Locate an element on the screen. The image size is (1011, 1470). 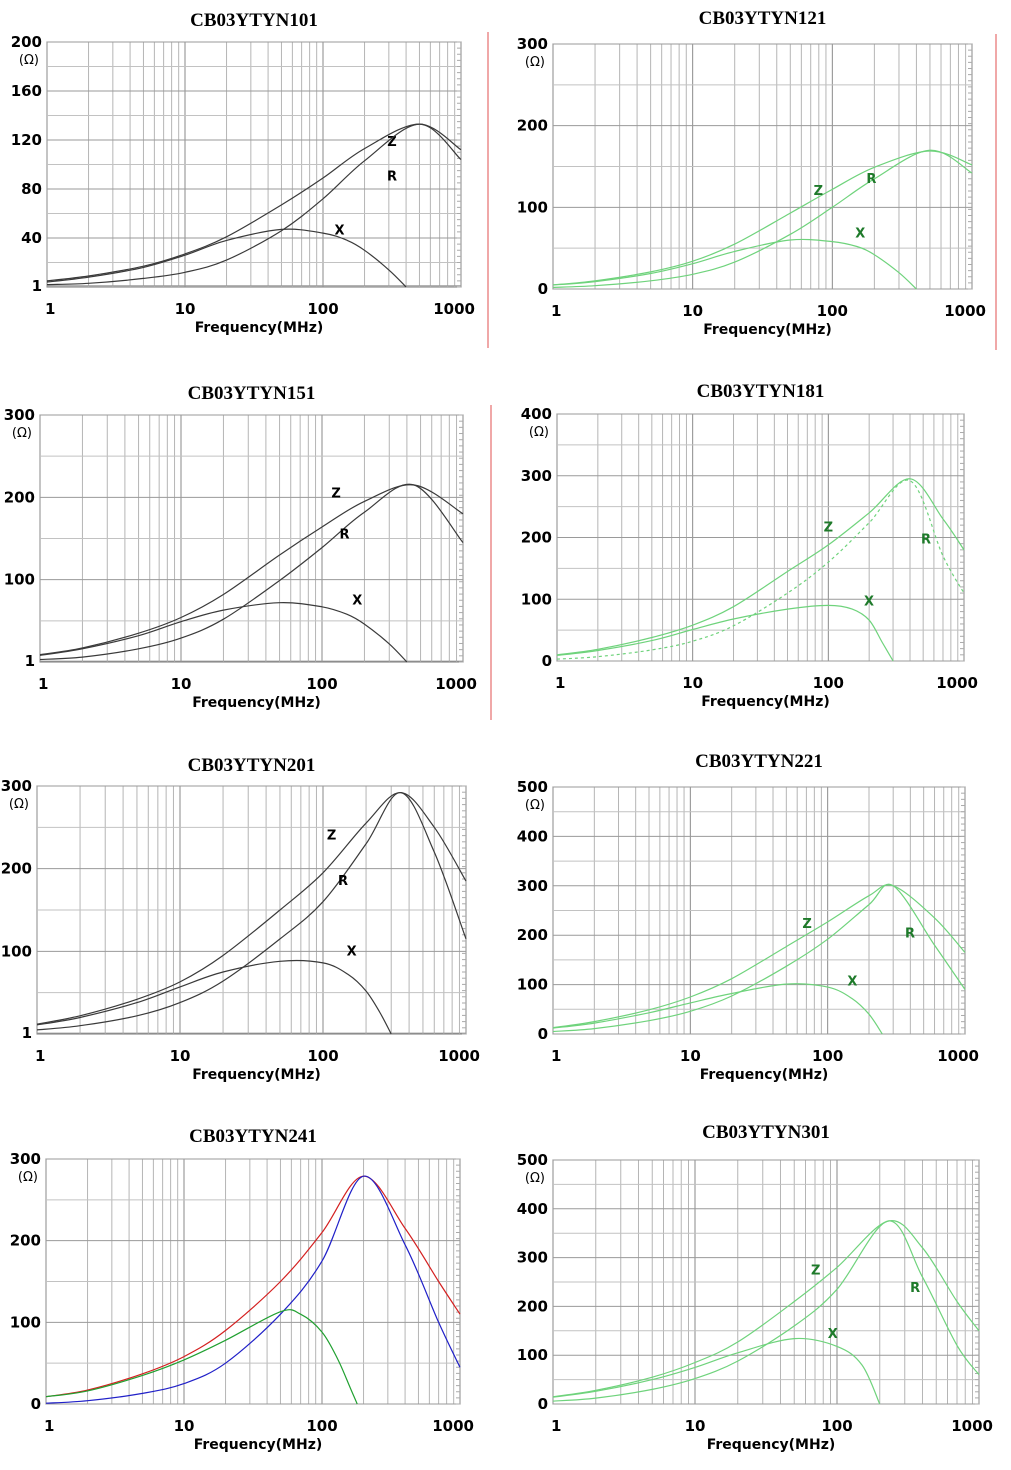
y-tick-label: 80 is located at coordinates (31, 189).